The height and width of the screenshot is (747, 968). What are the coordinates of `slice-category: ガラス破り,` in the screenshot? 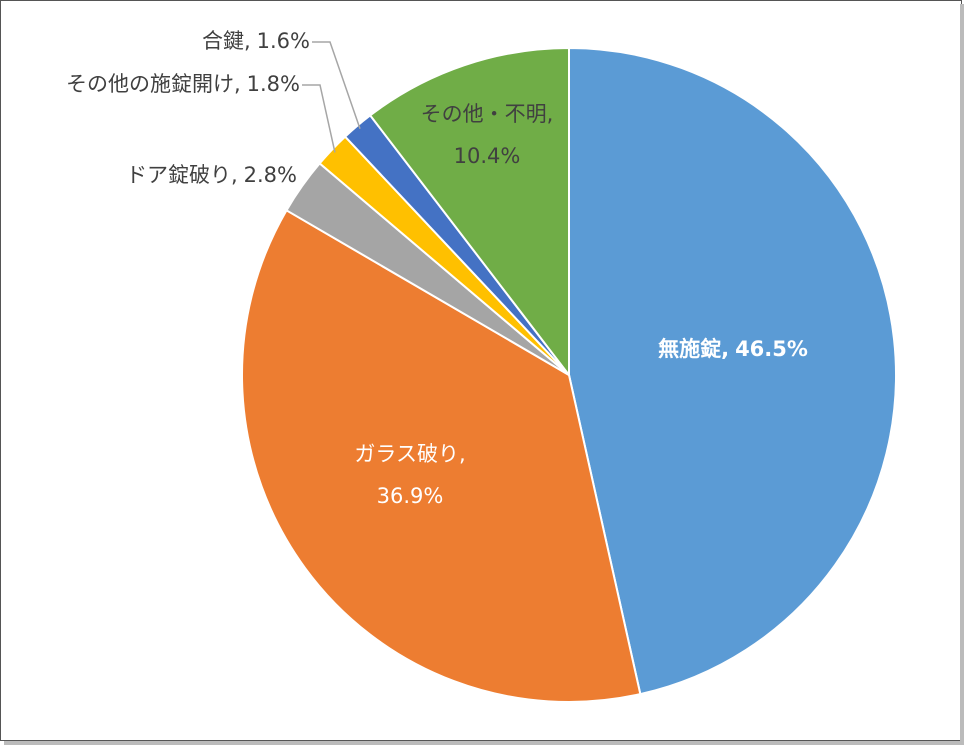 It's located at (409, 454).